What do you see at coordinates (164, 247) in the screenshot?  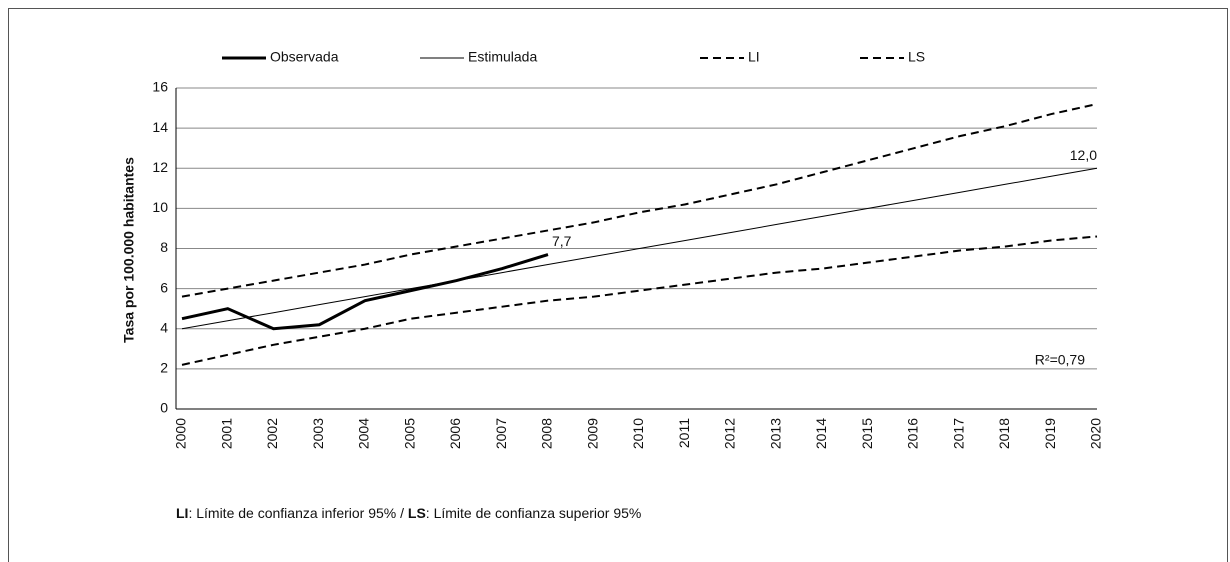 I see `y-tick-label: 8` at bounding box center [164, 247].